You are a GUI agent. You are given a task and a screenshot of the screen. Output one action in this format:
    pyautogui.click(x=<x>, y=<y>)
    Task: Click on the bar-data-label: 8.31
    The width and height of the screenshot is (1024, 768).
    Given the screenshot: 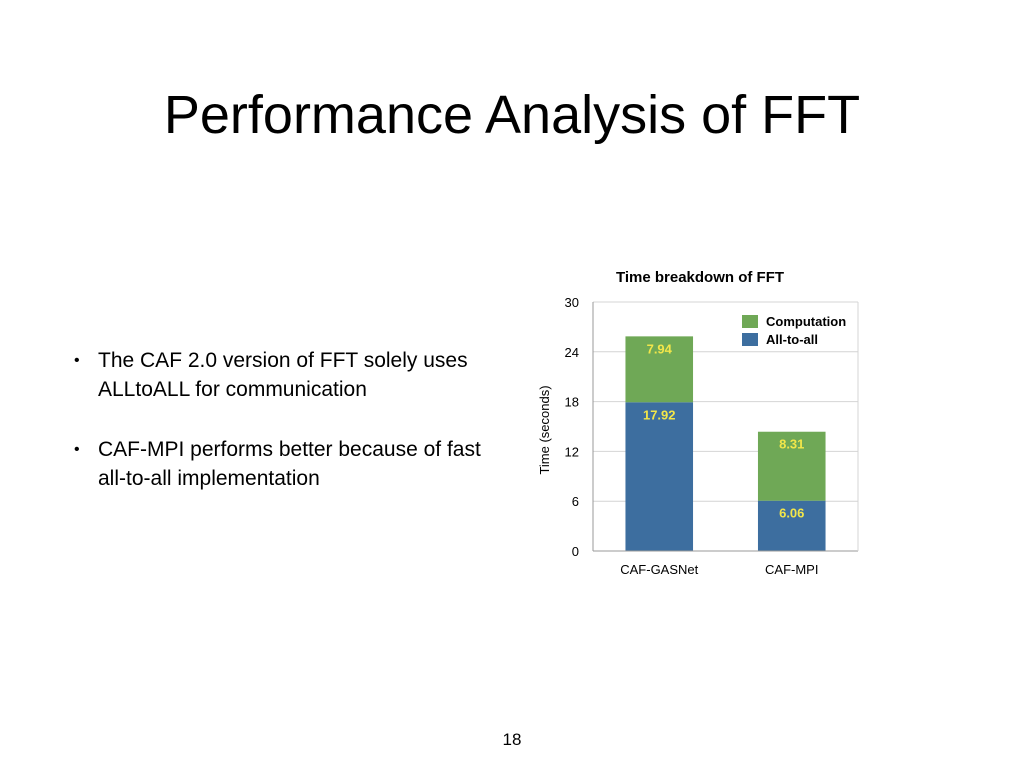 What is the action you would take?
    pyautogui.click(x=791, y=444)
    